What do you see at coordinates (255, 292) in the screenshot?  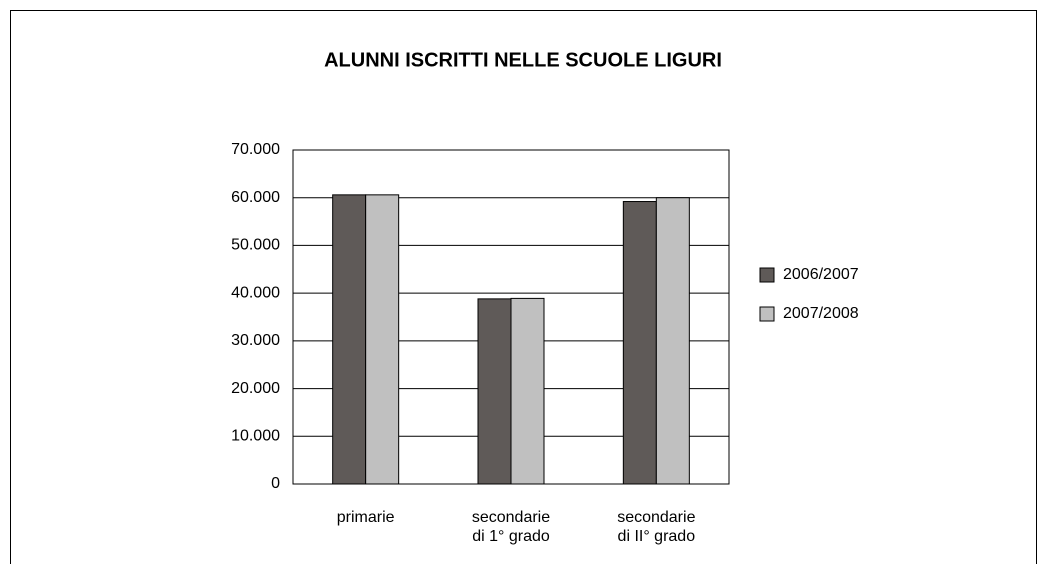 I see `y-tick-label: 40.000` at bounding box center [255, 292].